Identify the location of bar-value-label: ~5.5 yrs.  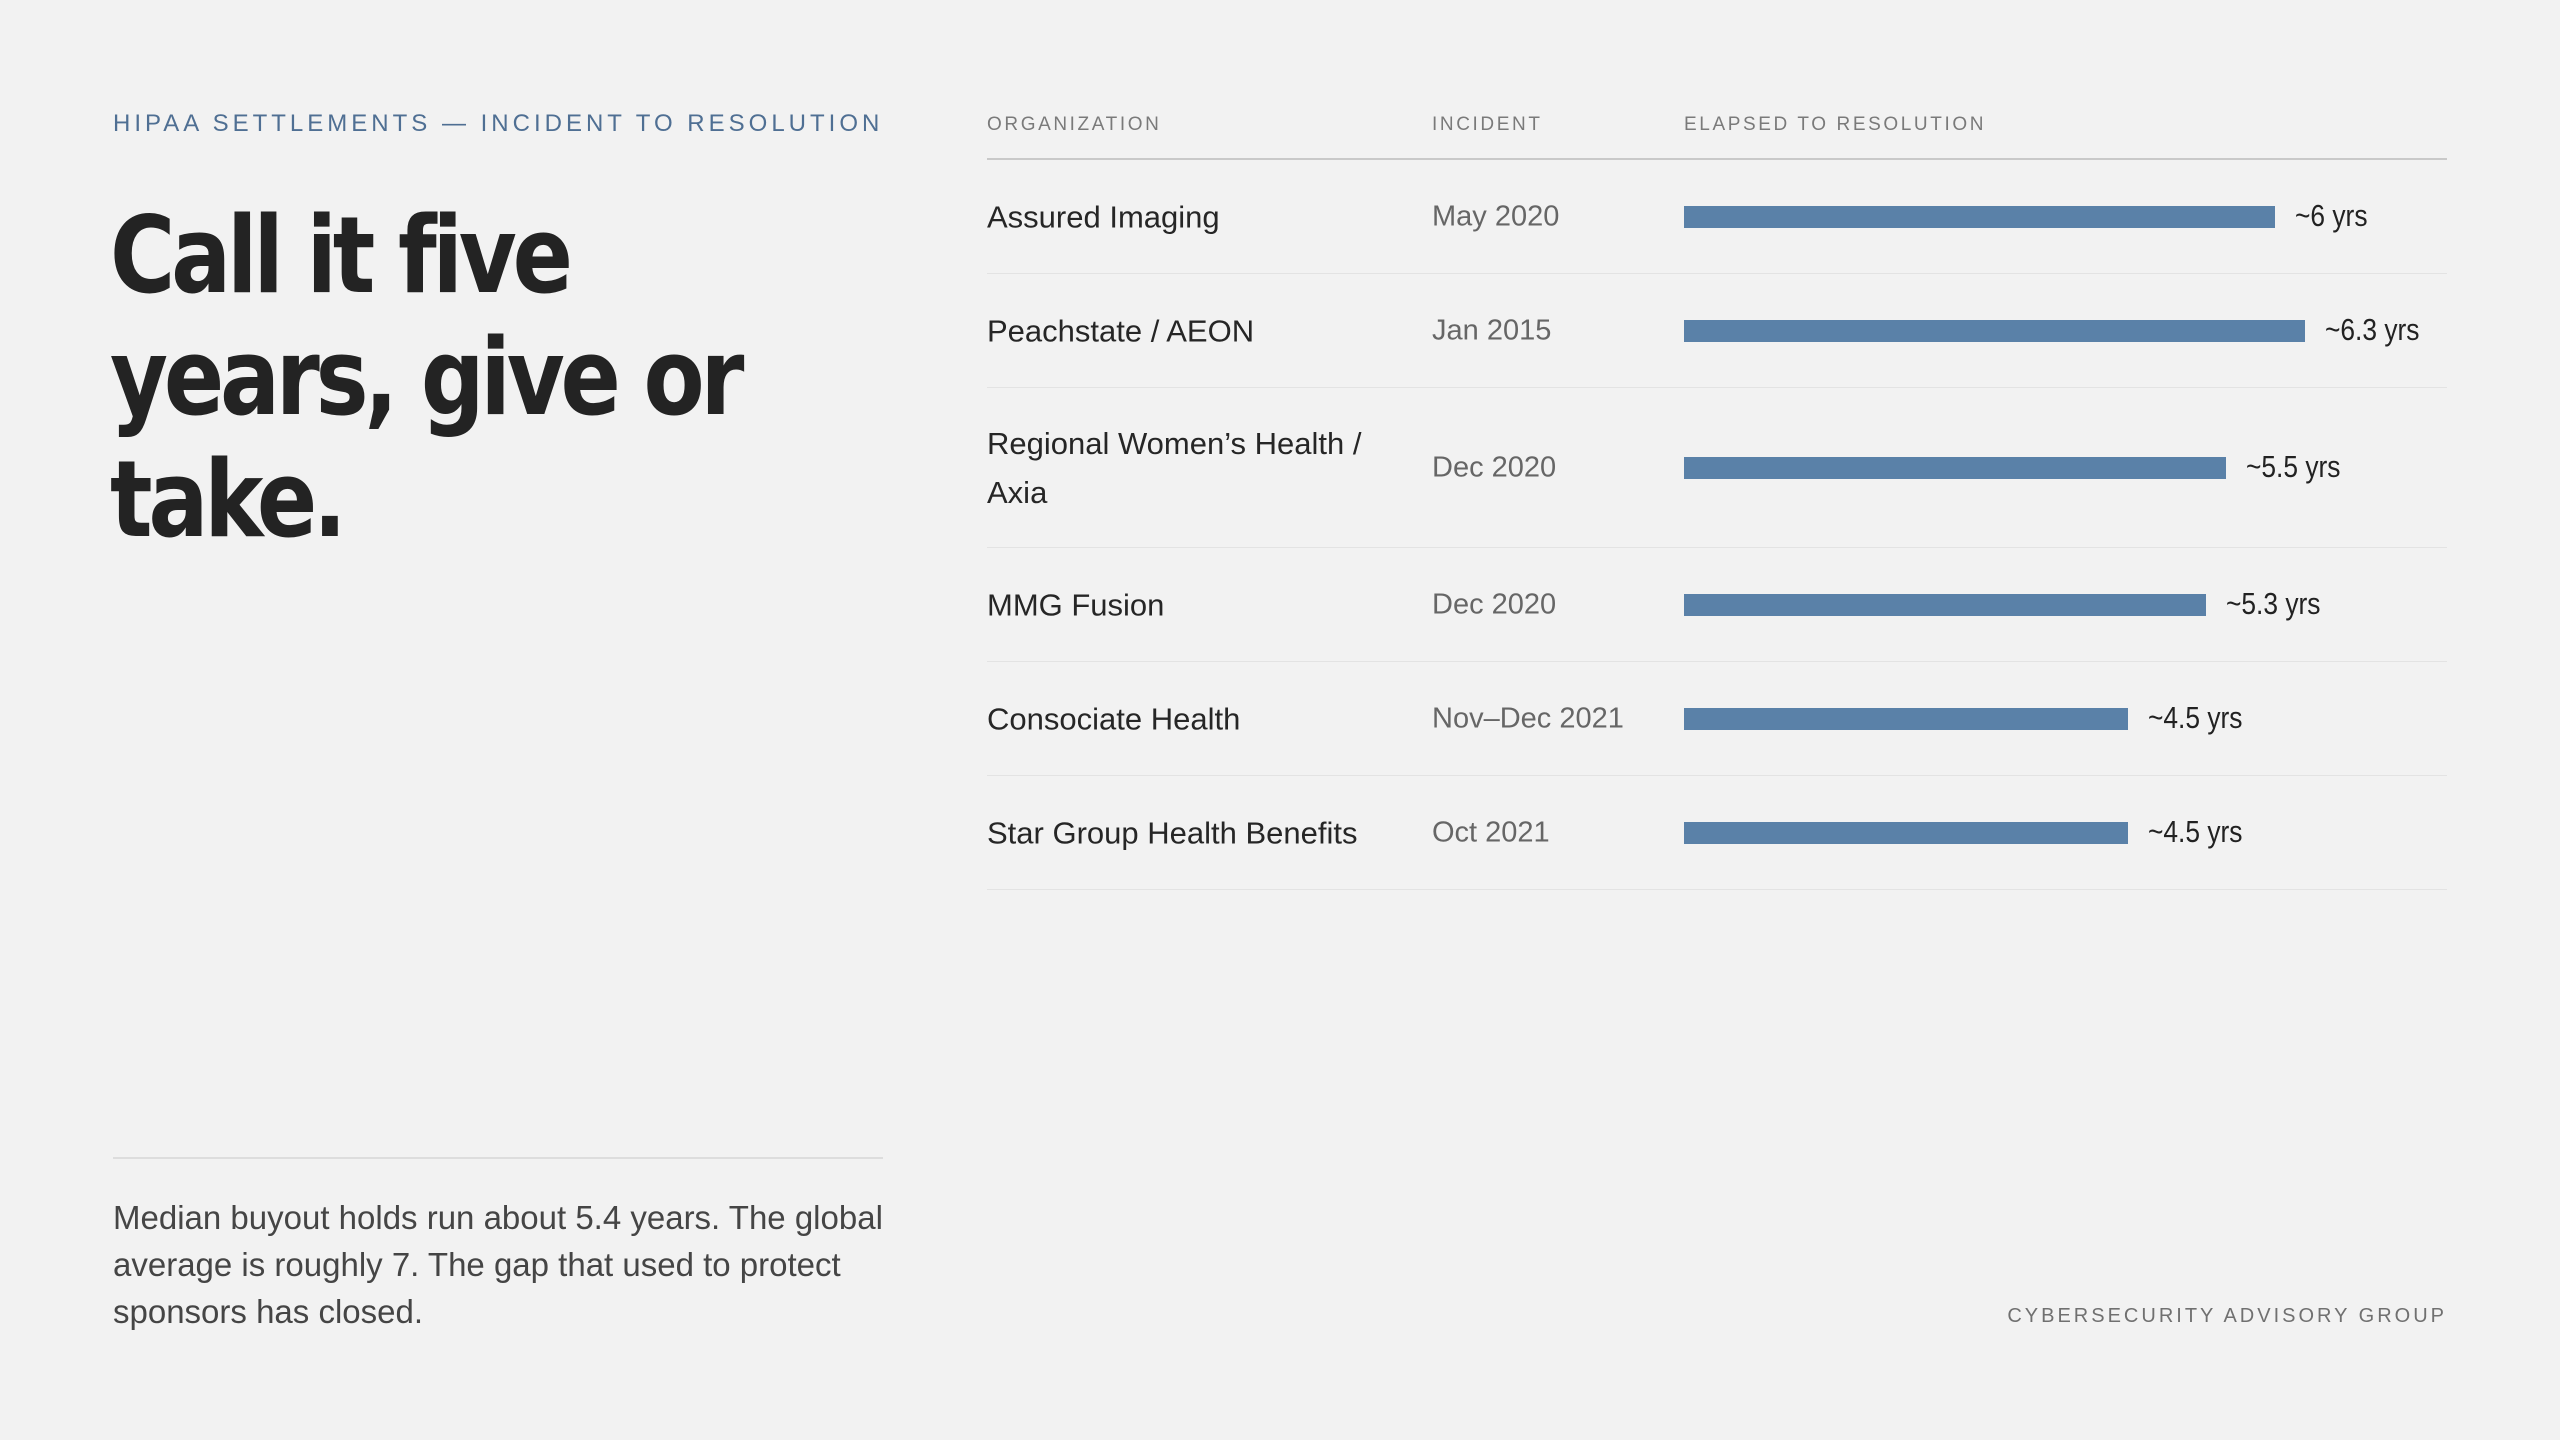
(2293, 466).